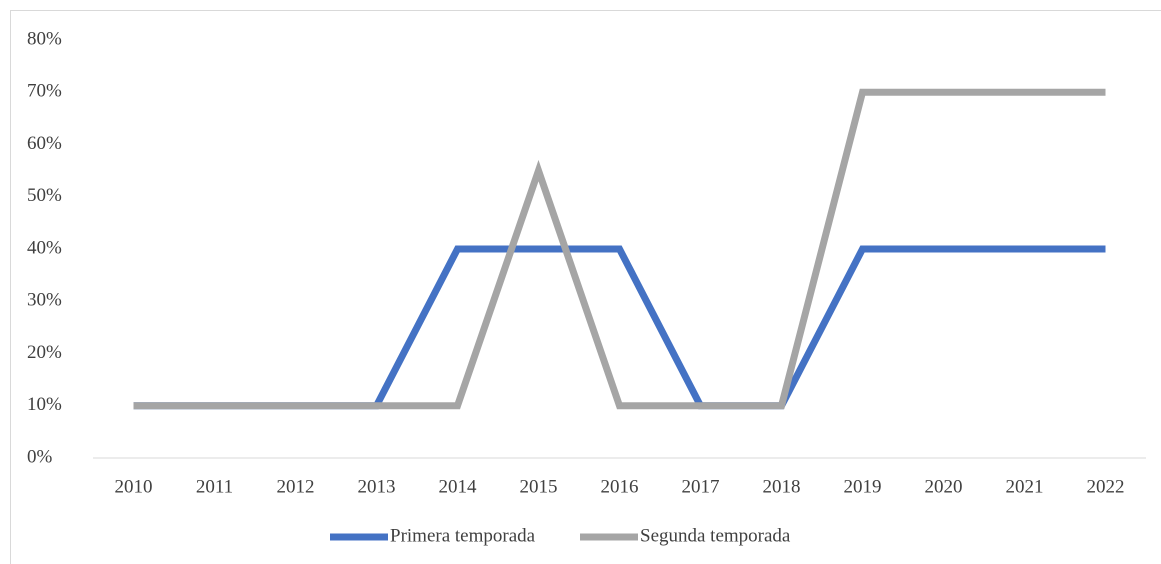 This screenshot has height=564, width=1161. What do you see at coordinates (214, 486) in the screenshot?
I see `x-tick-label: 2011` at bounding box center [214, 486].